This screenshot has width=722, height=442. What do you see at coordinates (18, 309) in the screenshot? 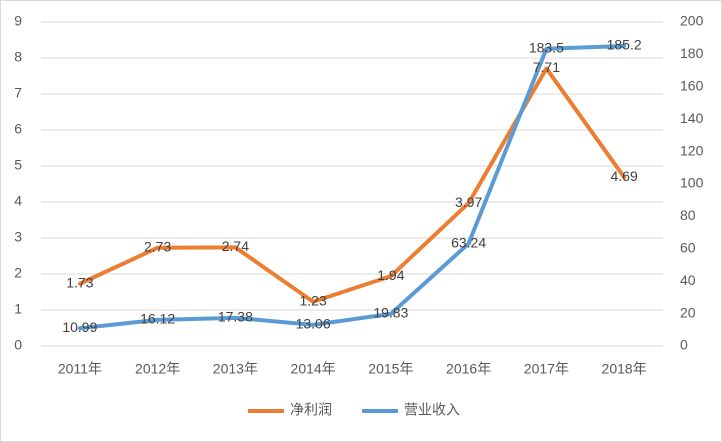
I see `y-tick-label: 1` at bounding box center [18, 309].